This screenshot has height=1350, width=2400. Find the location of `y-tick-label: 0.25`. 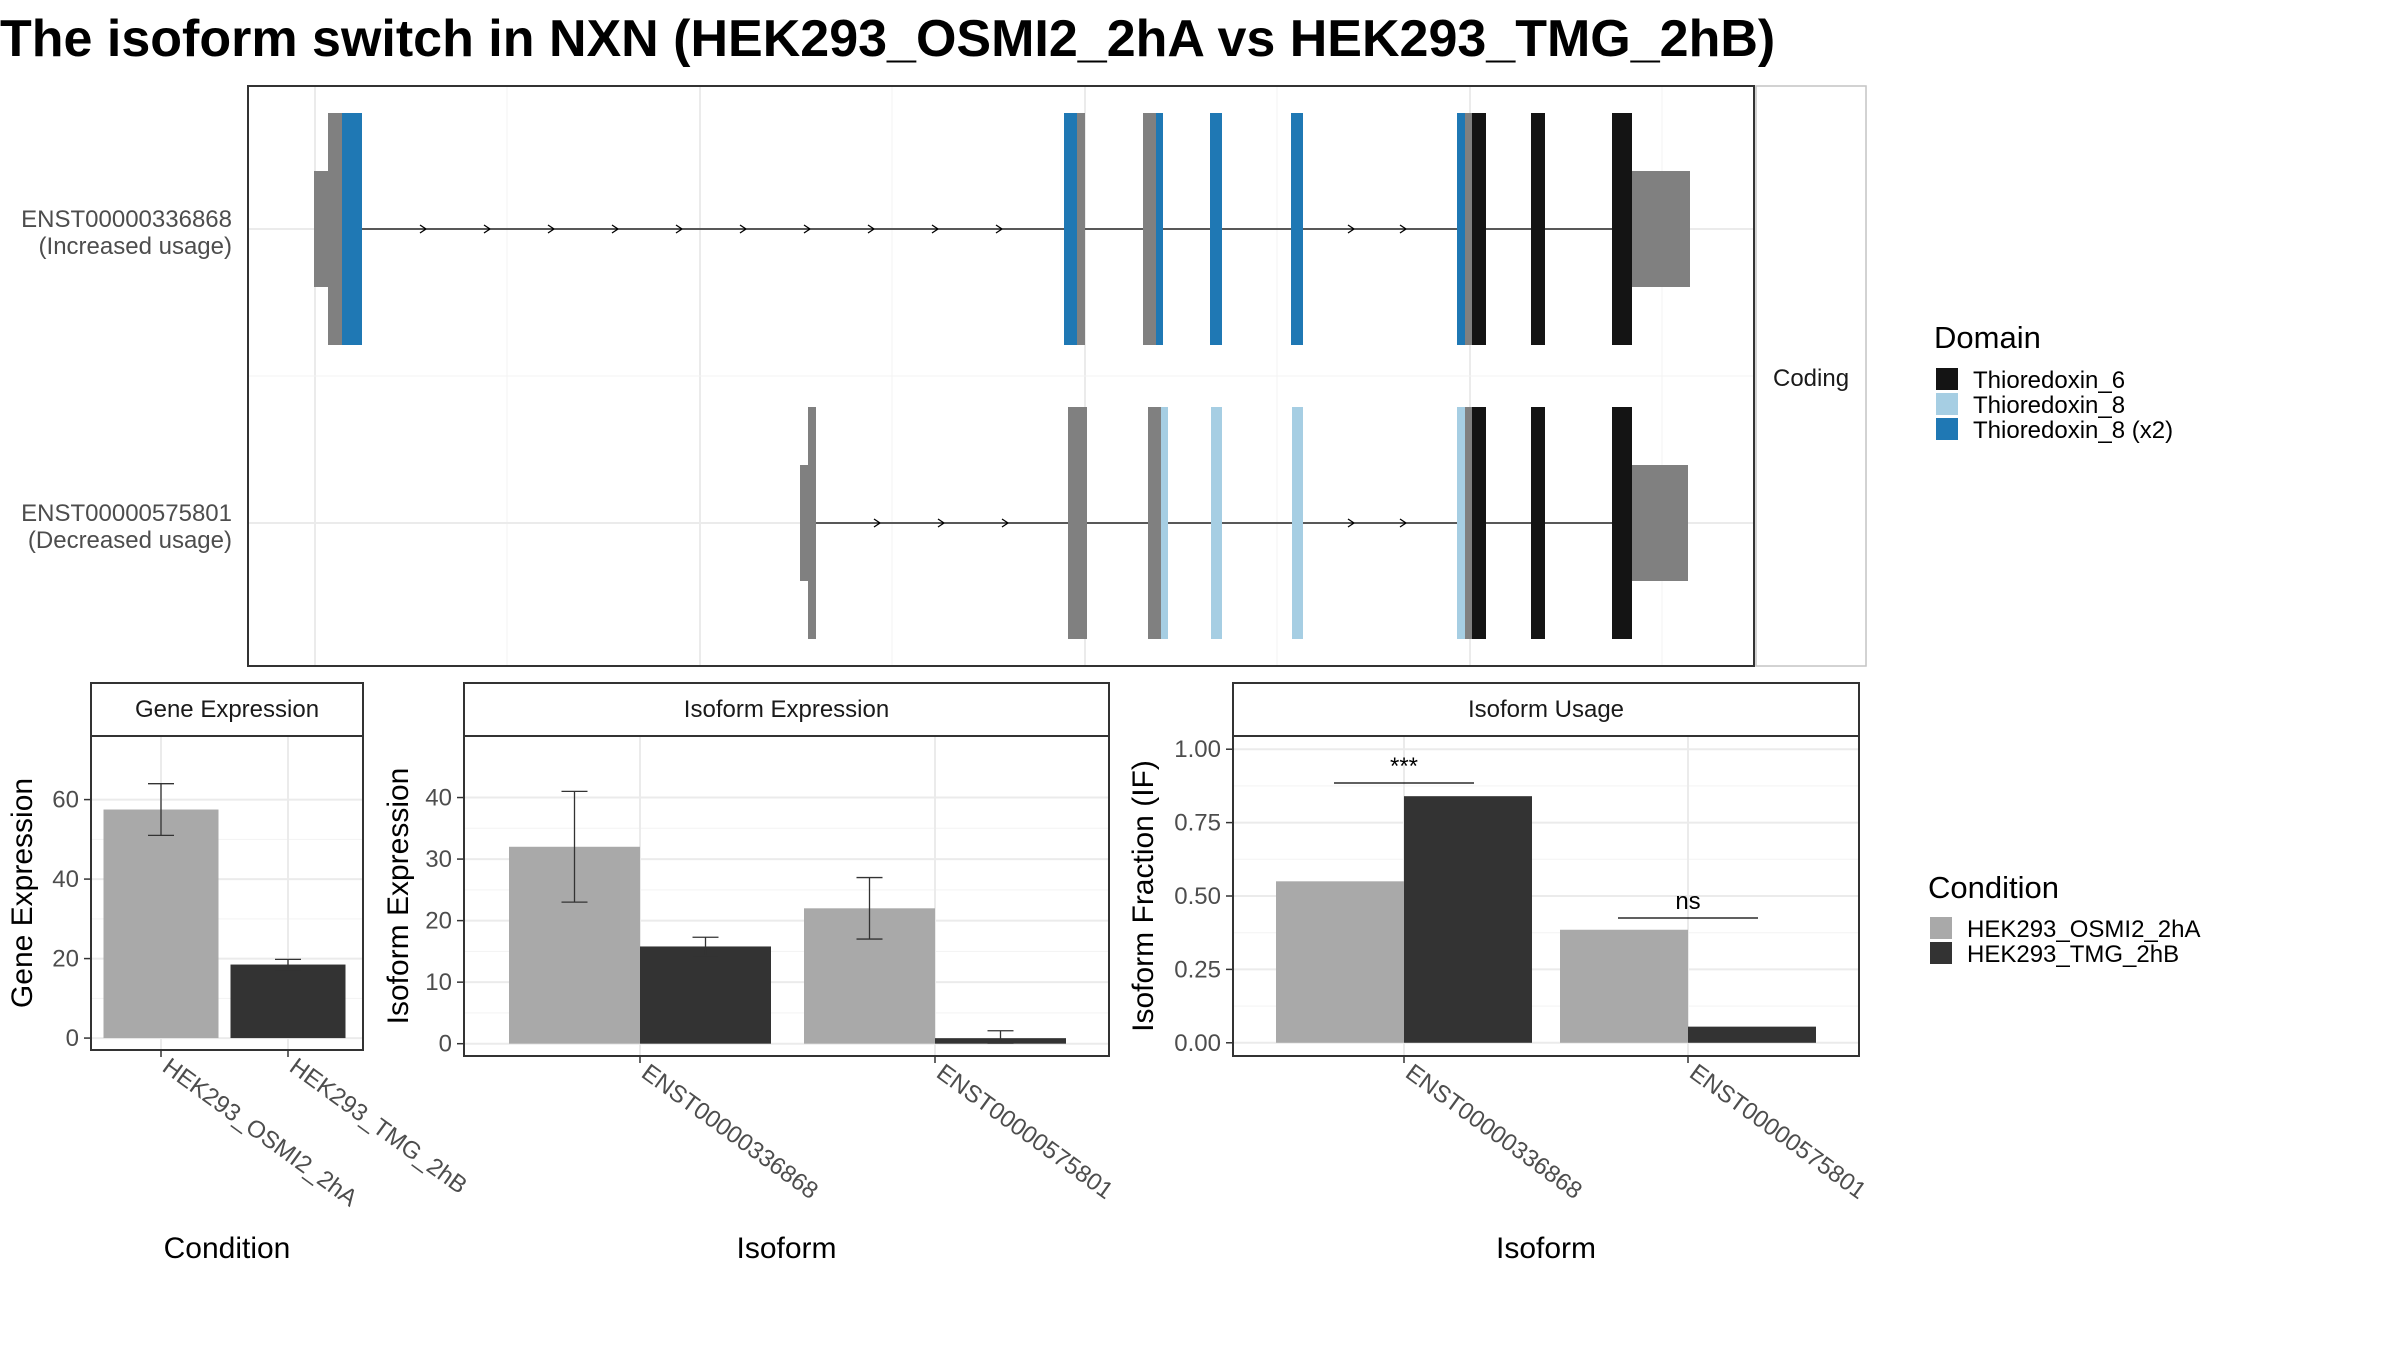

y-tick-label: 0.25 is located at coordinates (1197, 969).